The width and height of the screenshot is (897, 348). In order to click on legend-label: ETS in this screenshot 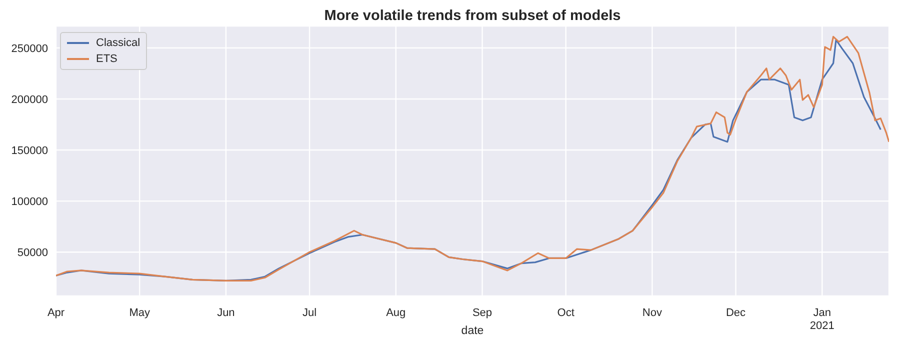, I will do `click(107, 59)`.